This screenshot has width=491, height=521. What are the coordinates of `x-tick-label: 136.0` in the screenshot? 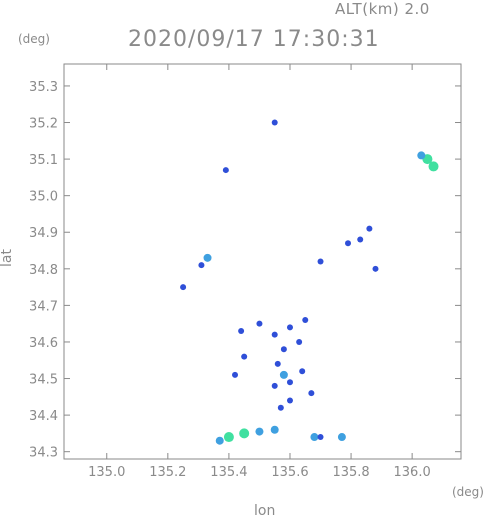 It's located at (412, 472).